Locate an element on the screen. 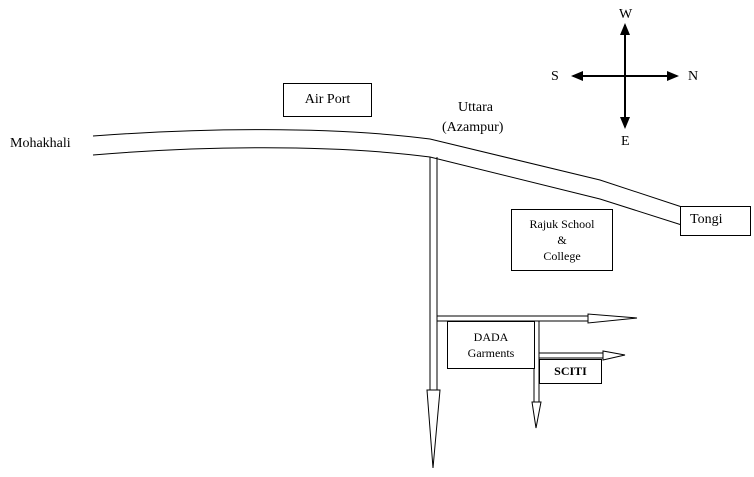  dada-garments-box: DADA Garments is located at coordinates (491, 345).